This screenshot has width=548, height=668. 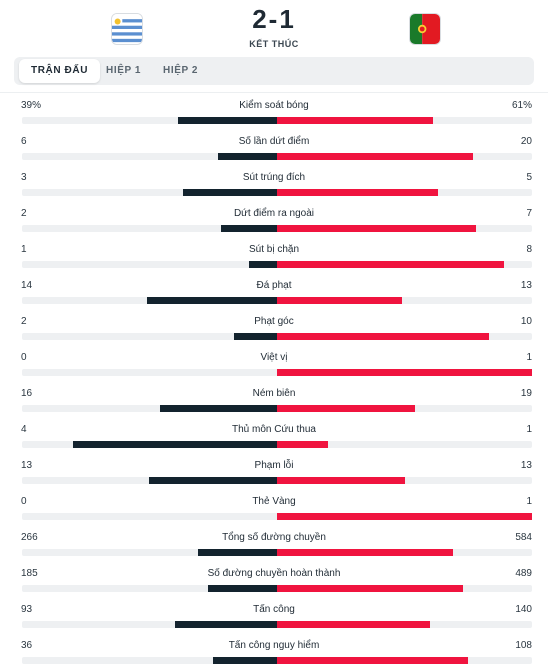 What do you see at coordinates (127, 29) in the screenshot?
I see `uruguay-flag-icon` at bounding box center [127, 29].